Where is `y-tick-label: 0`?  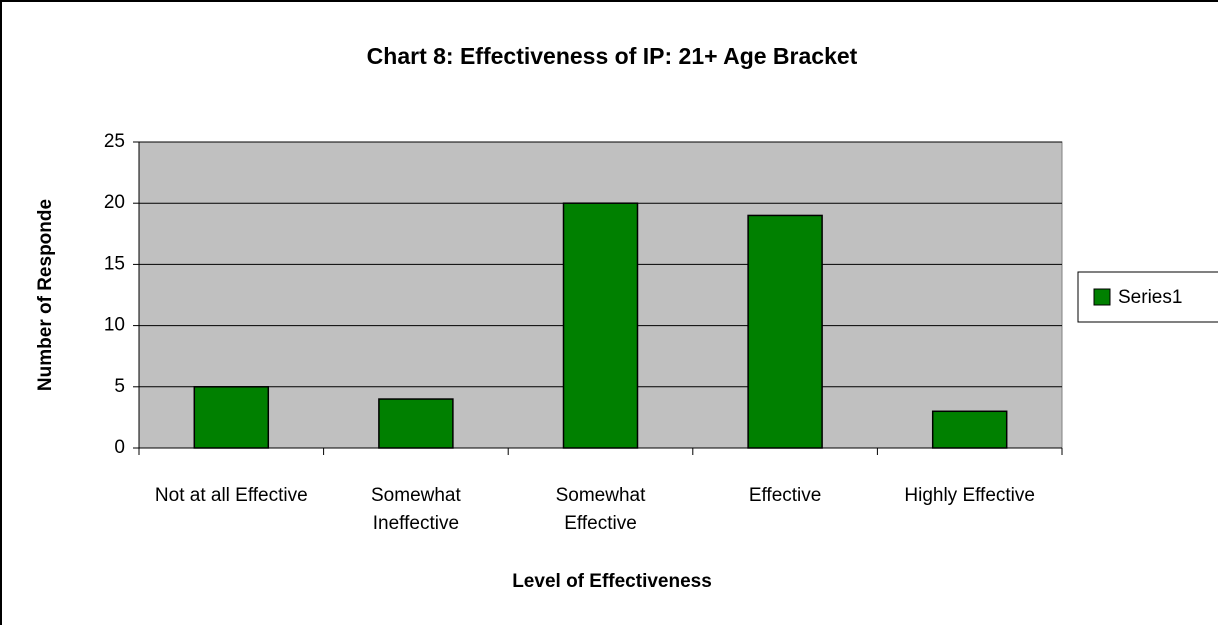 y-tick-label: 0 is located at coordinates (119, 447).